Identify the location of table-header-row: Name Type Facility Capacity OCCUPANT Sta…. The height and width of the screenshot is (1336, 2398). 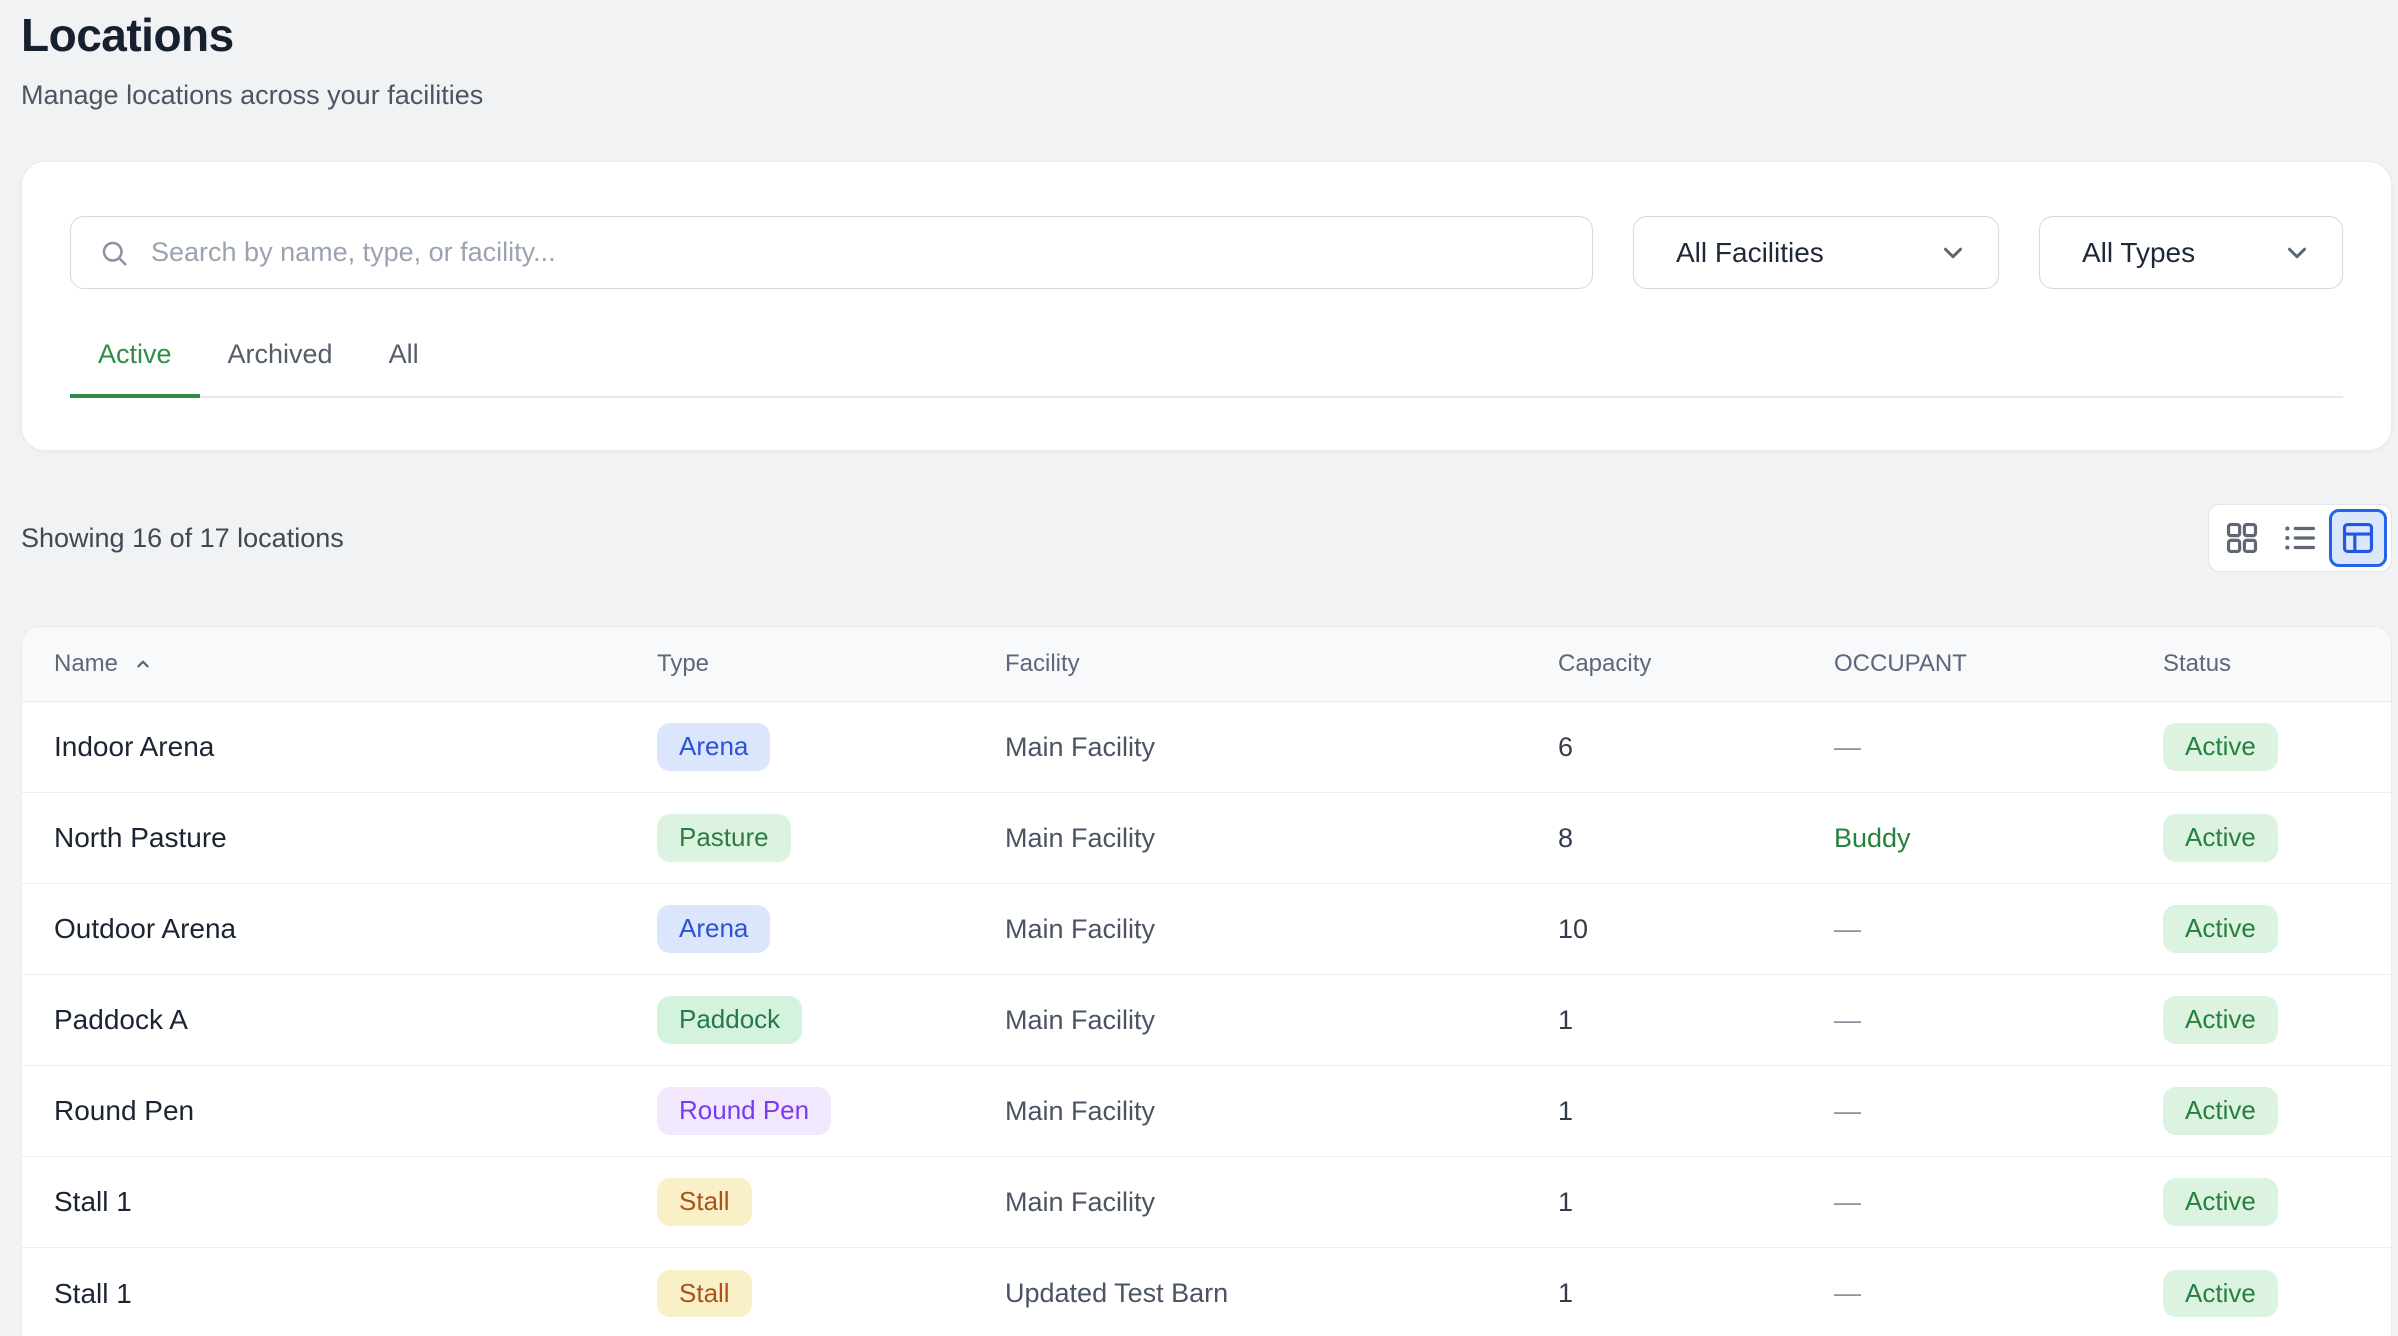
(1206, 664).